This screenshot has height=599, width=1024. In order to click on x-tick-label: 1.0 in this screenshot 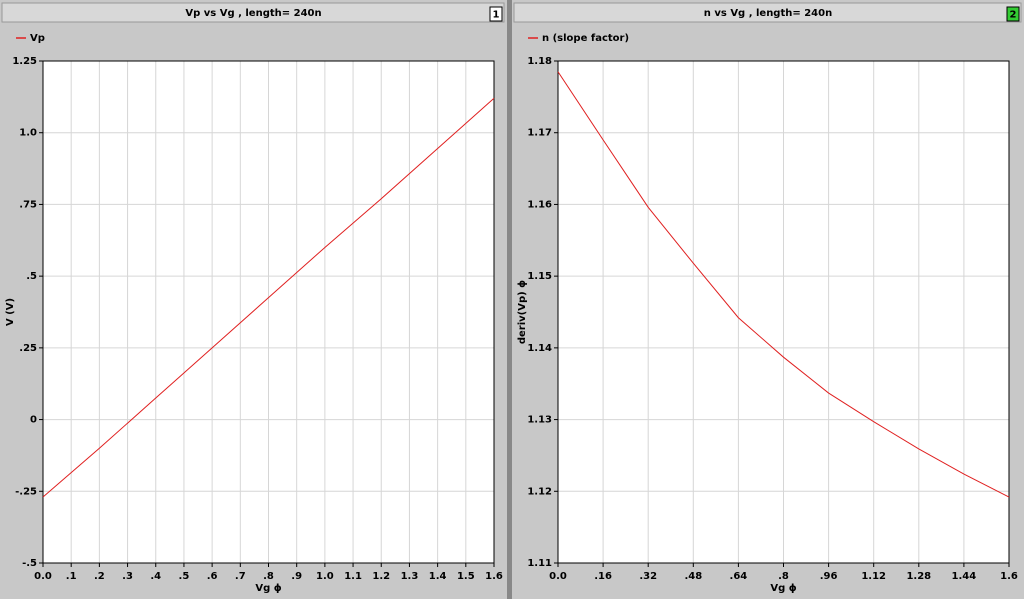, I will do `click(325, 576)`.